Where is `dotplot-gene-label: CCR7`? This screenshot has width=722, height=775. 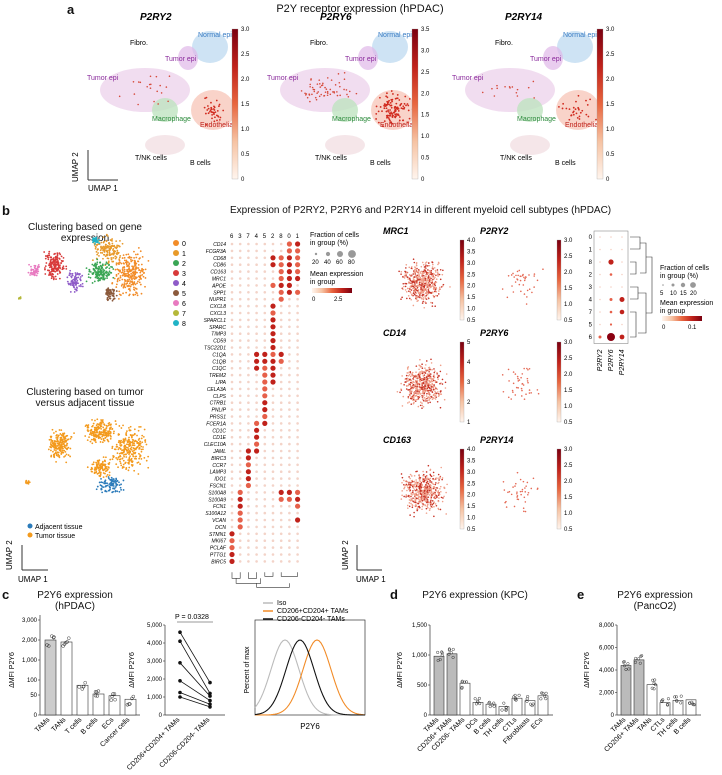 dotplot-gene-label: CCR7 is located at coordinates (219, 466).